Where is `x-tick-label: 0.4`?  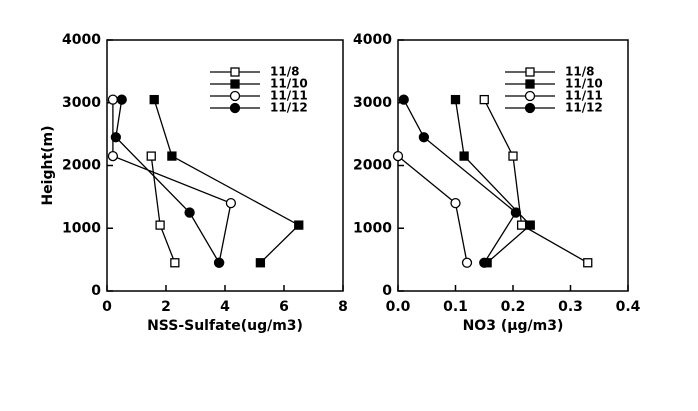
x-tick-label: 0.4 is located at coordinates (628, 307).